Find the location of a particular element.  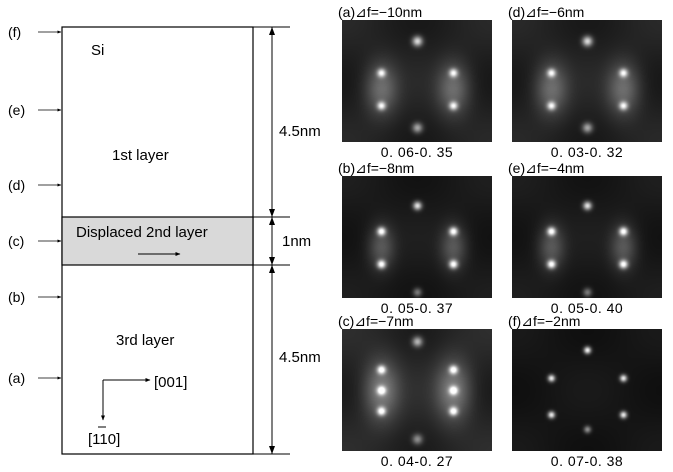

axis-label-001: [001] is located at coordinates (170, 382).